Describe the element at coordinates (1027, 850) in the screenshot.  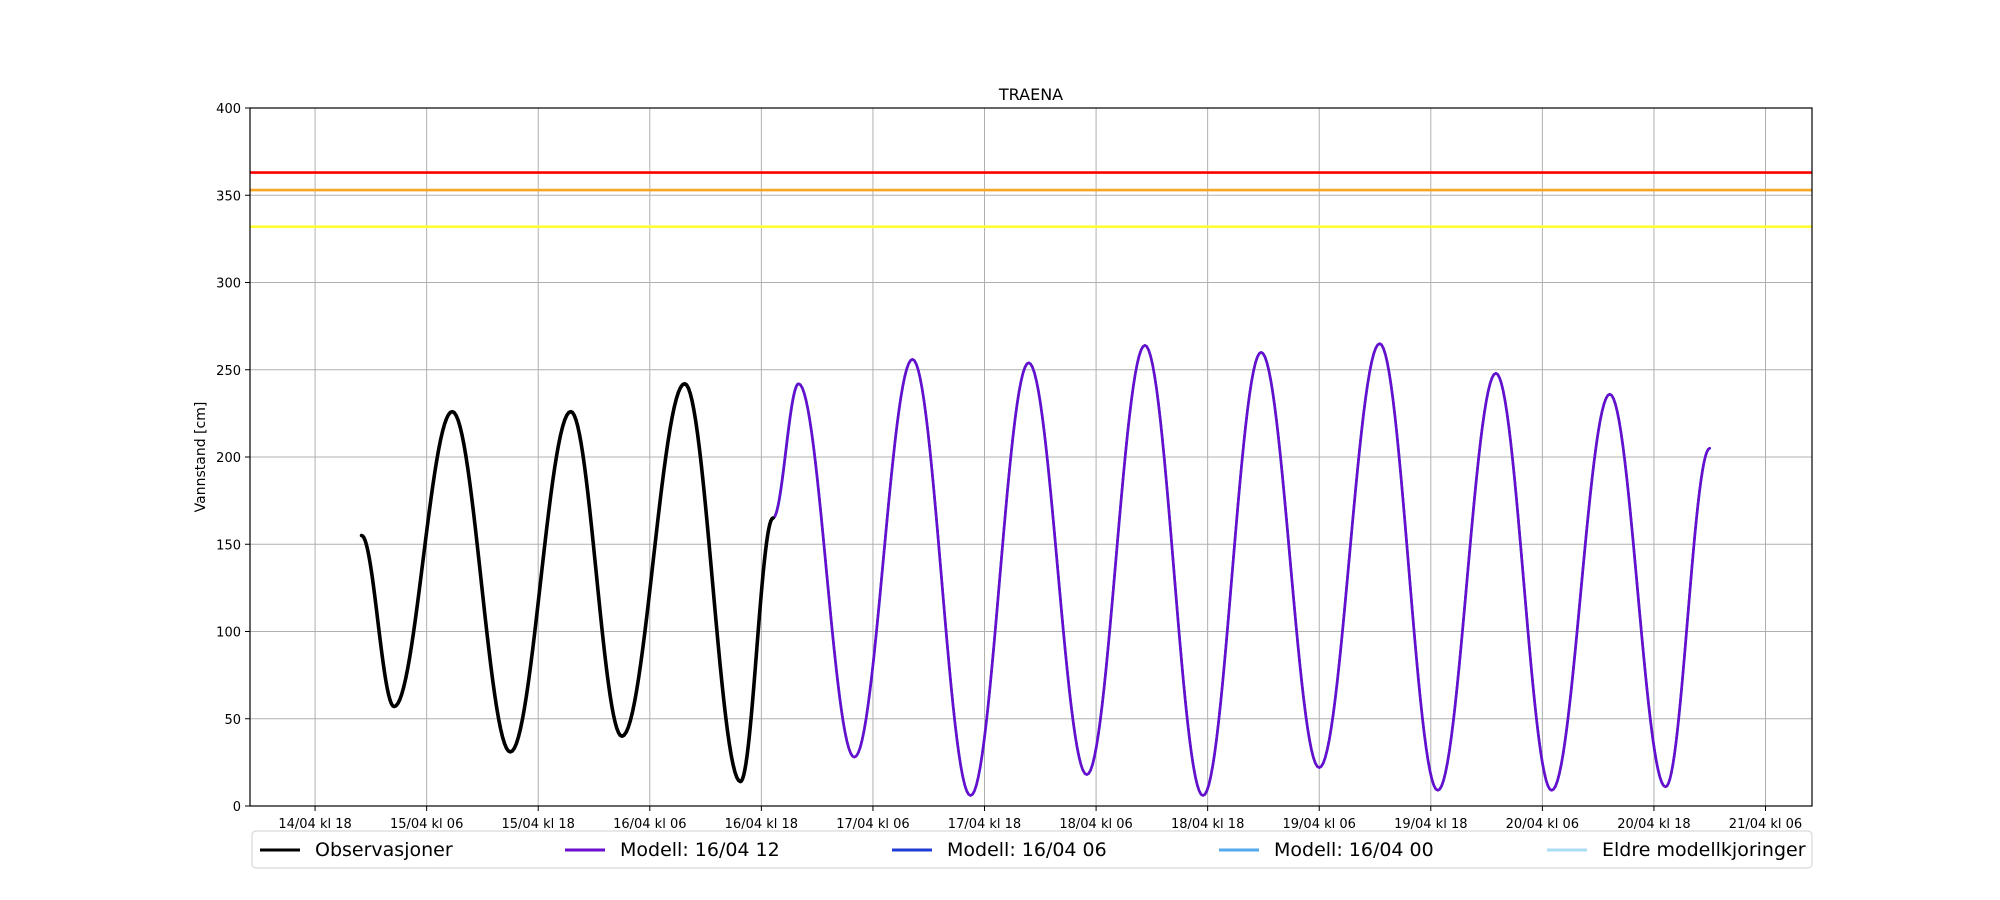
I see `legend-entry-label: Modell: 16/04 06` at that location.